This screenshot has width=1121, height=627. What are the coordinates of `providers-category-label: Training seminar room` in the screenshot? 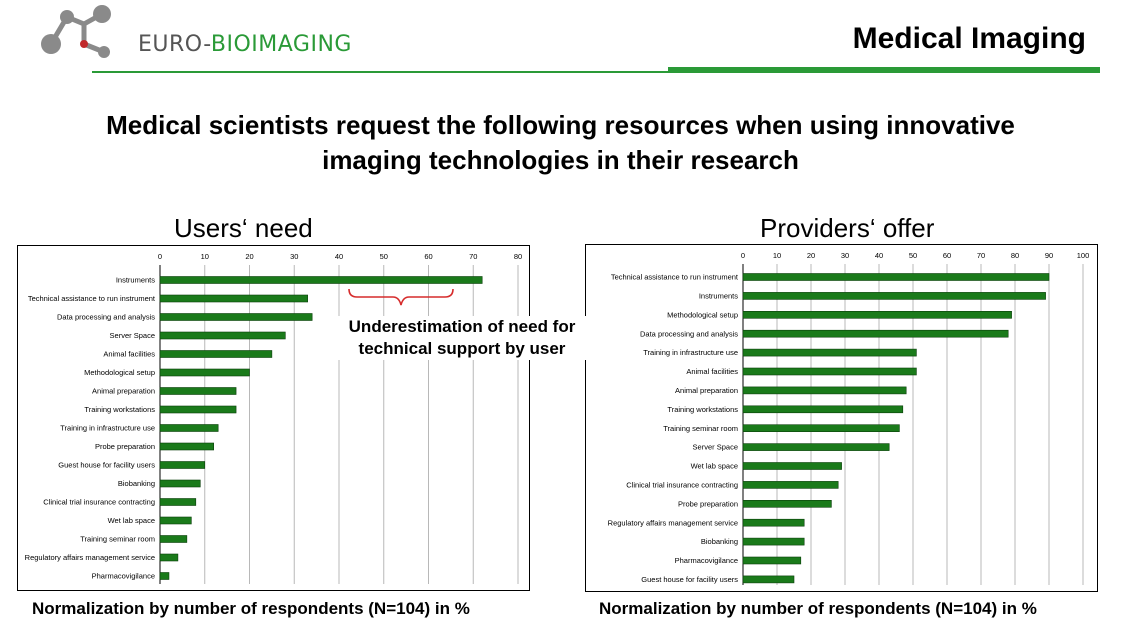 It's located at (700, 428).